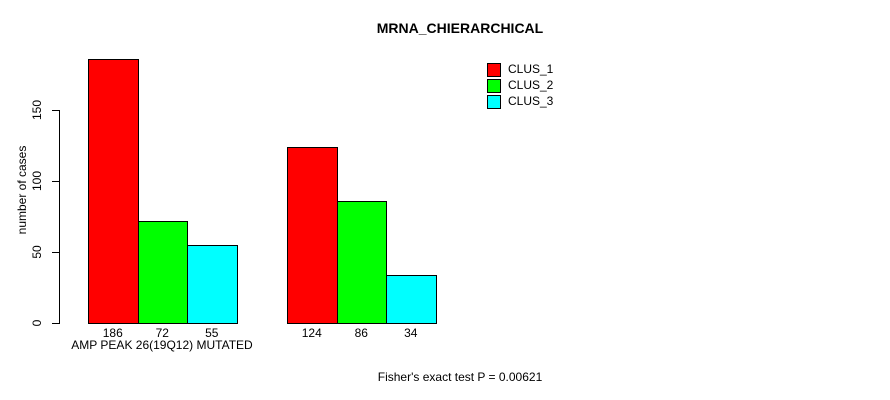  I want to click on legend-label: CLUS_1, so click(531, 69).